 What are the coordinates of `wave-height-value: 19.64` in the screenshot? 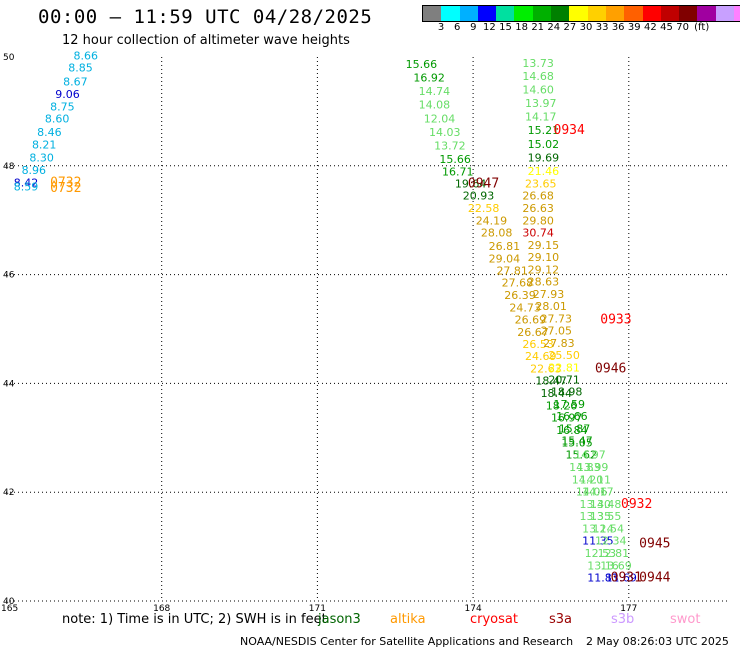 It's located at (471, 184).